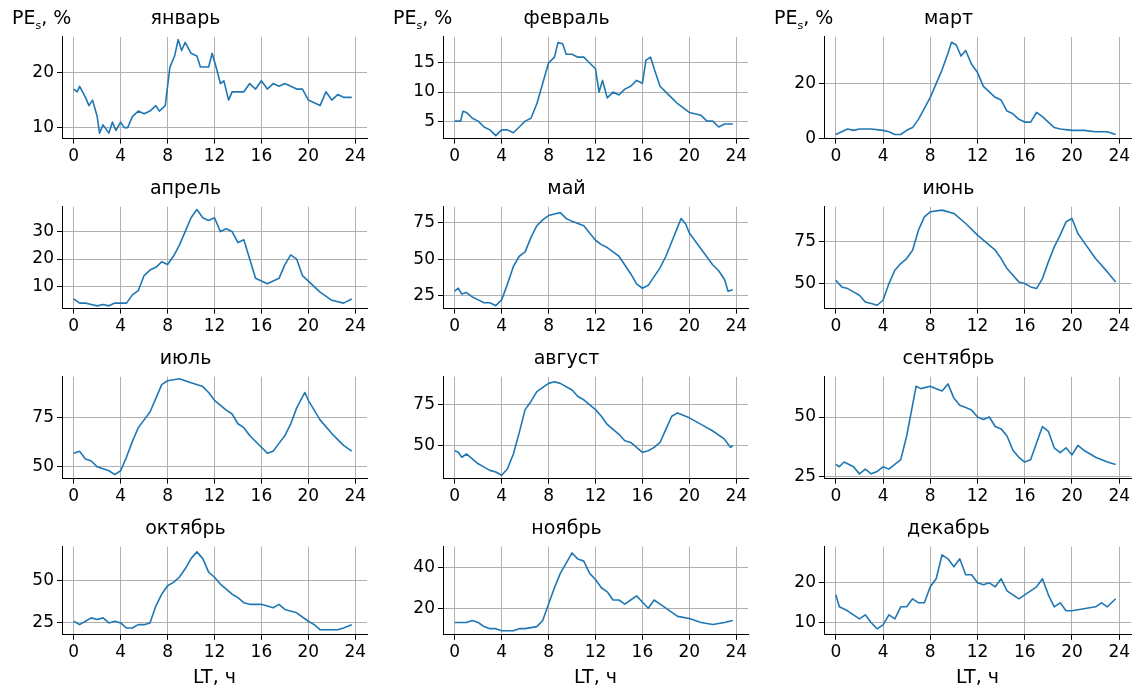 Image resolution: width=1145 pixels, height=689 pixels. What do you see at coordinates (948, 187) in the screenshot?
I see `chart-title: июнь` at bounding box center [948, 187].